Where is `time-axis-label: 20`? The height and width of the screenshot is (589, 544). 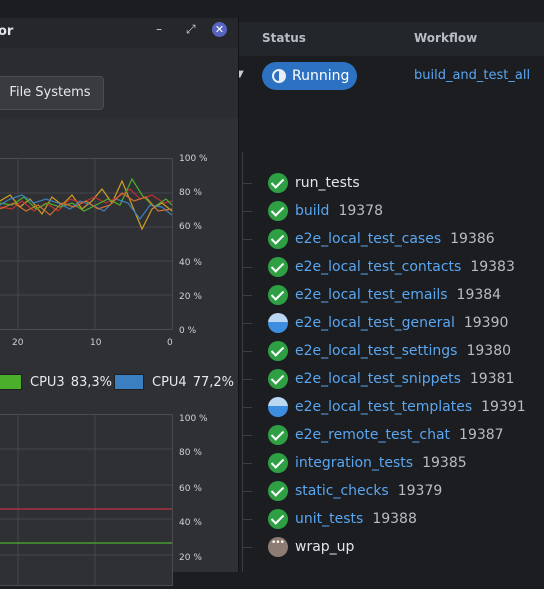
time-axis-label: 20 is located at coordinates (18, 343).